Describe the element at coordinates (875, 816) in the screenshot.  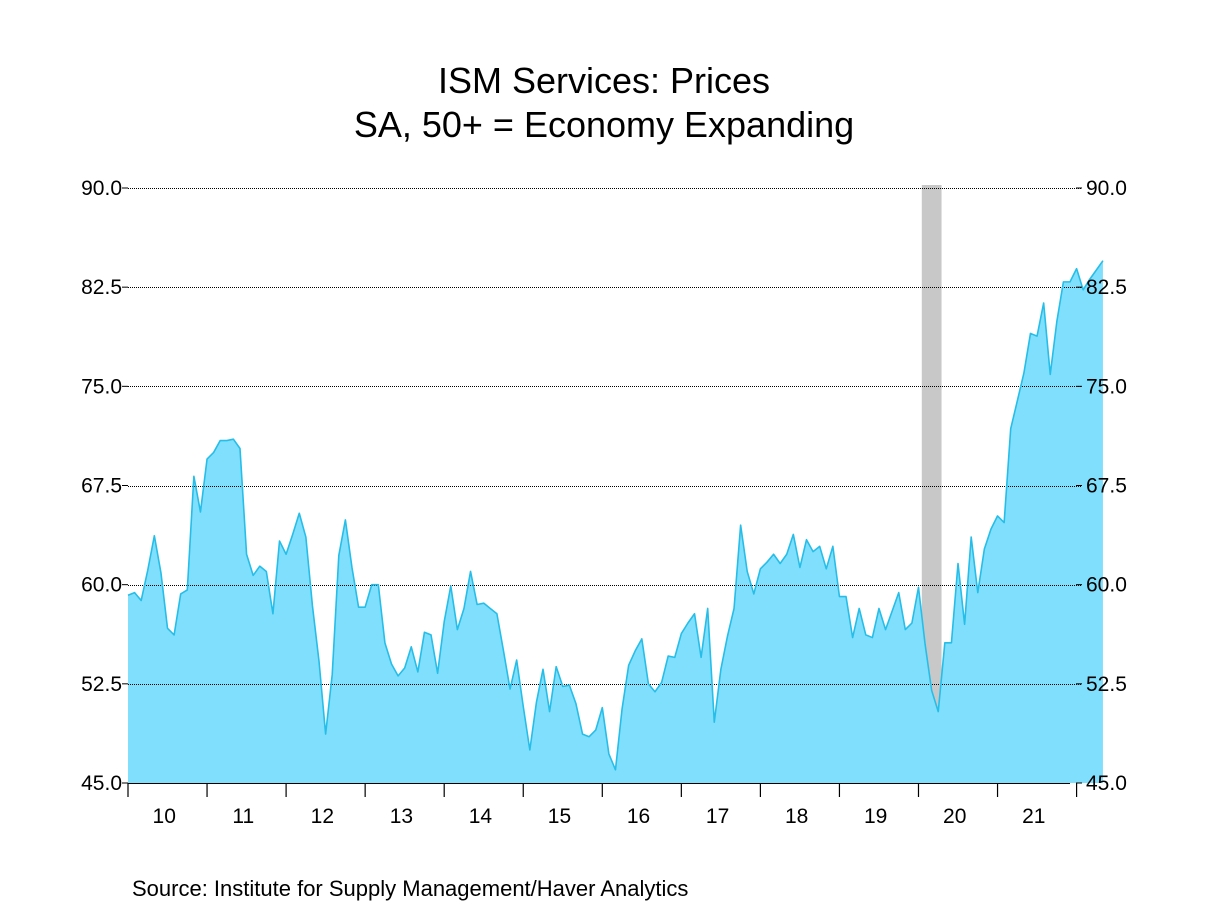
I see `x-tick-label: 19` at that location.